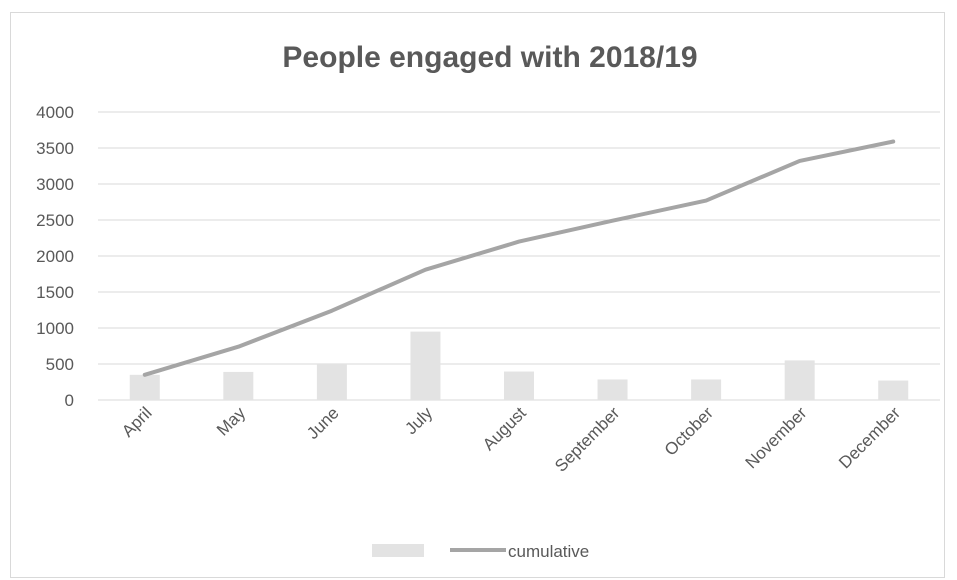  I want to click on y-tick-label: 2500, so click(55, 220).